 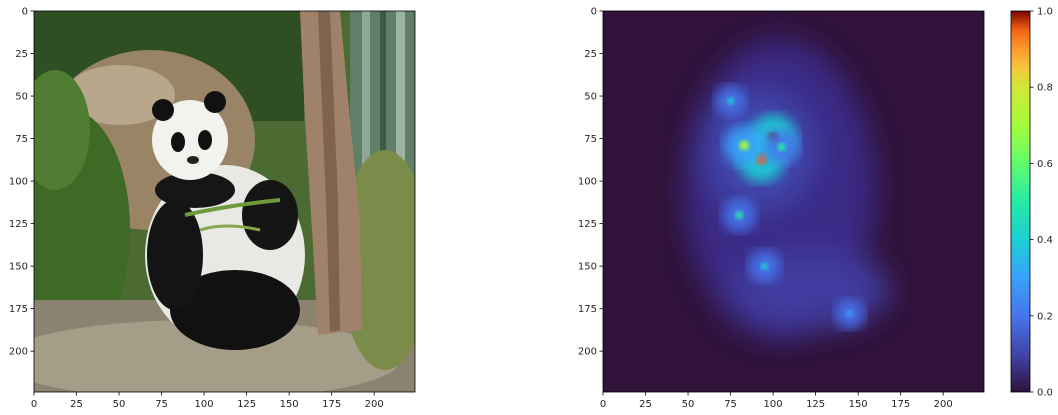 I want to click on colorbar-tick-label: 0.8, so click(x=1045, y=88).